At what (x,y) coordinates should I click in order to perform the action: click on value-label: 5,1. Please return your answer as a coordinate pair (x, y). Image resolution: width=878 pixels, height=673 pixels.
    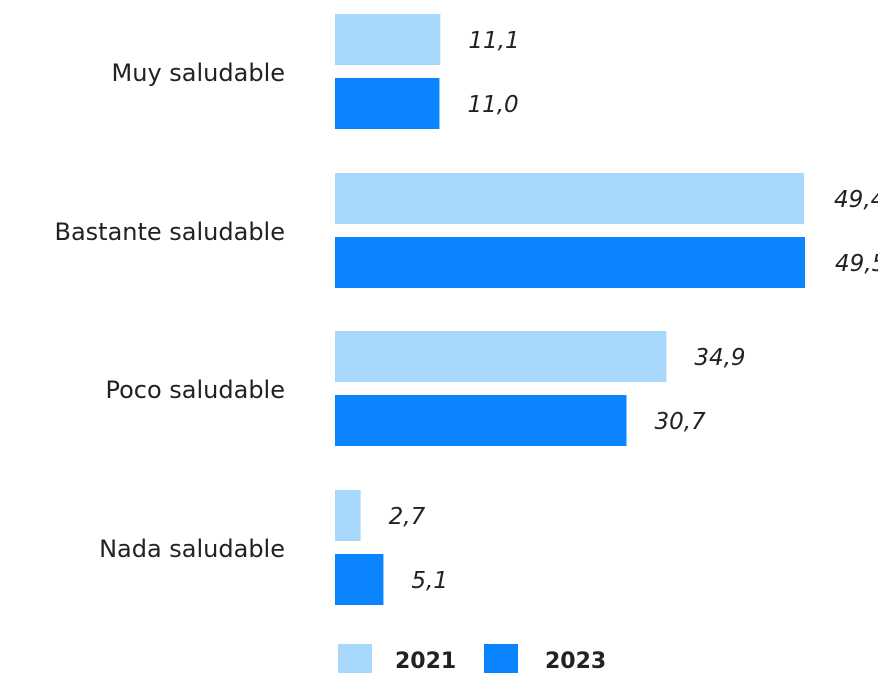
    Looking at the image, I should click on (429, 581).